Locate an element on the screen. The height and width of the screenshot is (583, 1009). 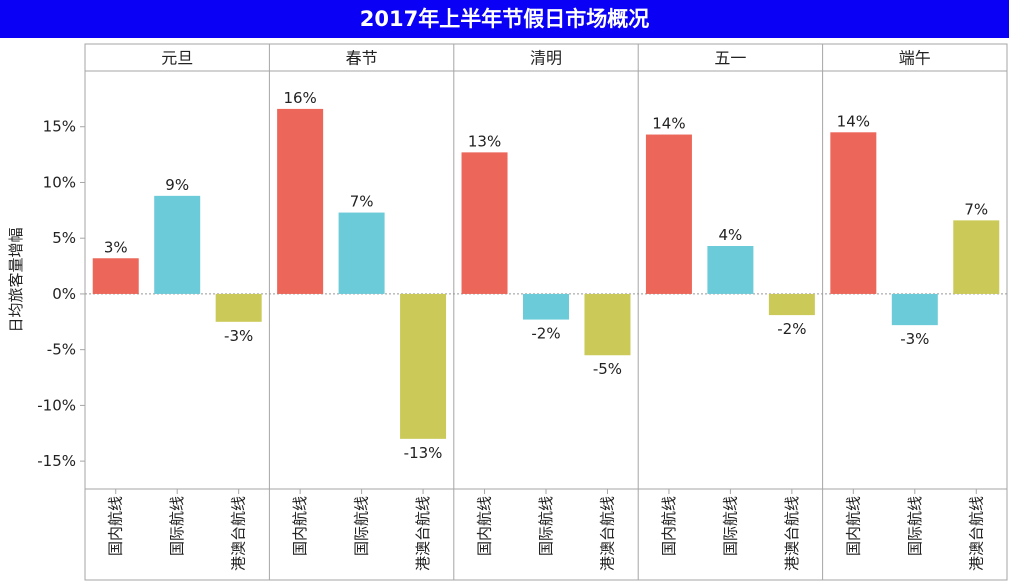
data-label: 9% is located at coordinates (177, 185).